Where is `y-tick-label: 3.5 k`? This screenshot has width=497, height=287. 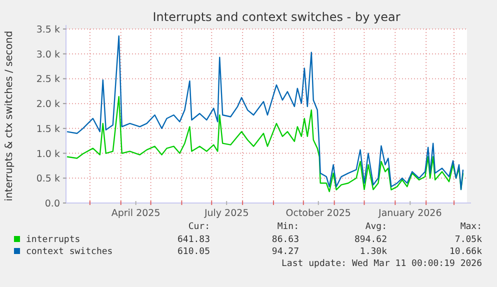 y-tick-label: 3.5 k is located at coordinates (48, 30).